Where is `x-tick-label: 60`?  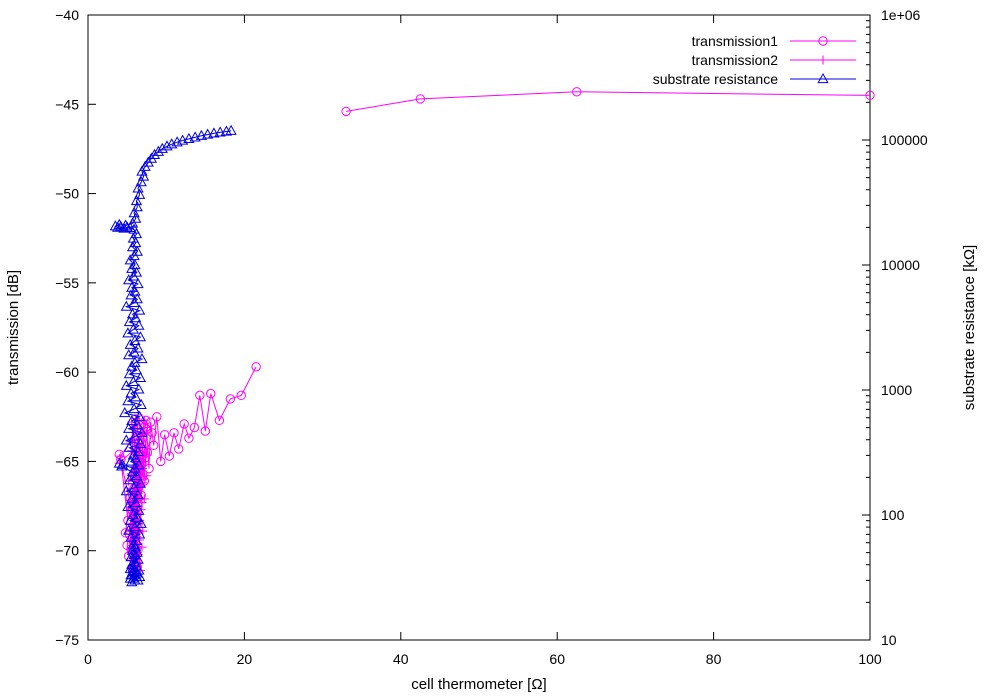
x-tick-label: 60 is located at coordinates (557, 659).